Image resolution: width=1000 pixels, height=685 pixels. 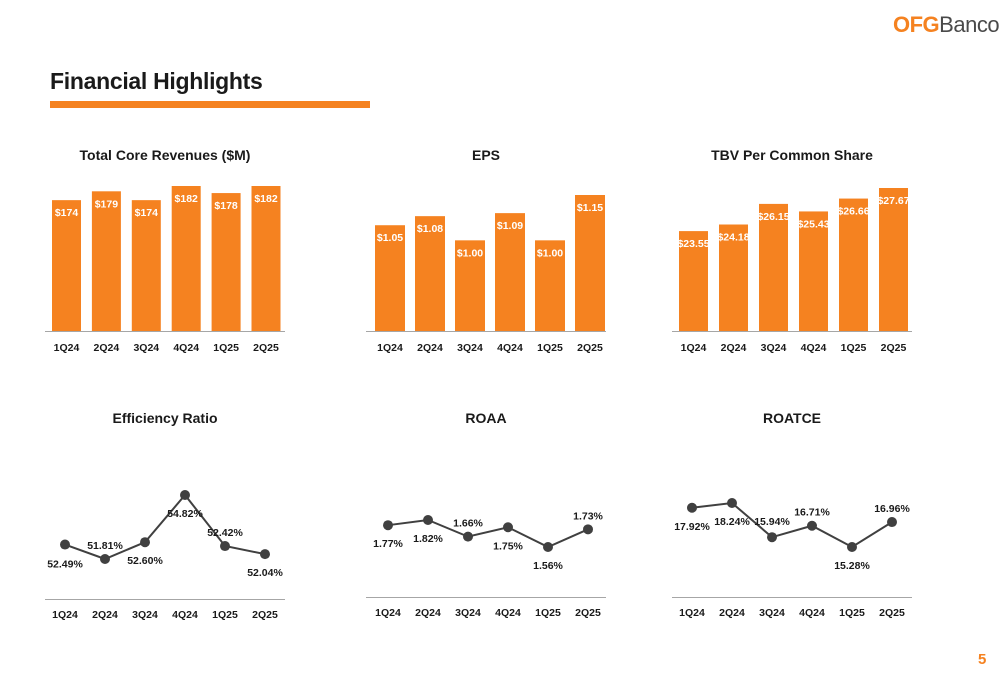 I want to click on chart-title: ROATCE, so click(x=792, y=418).